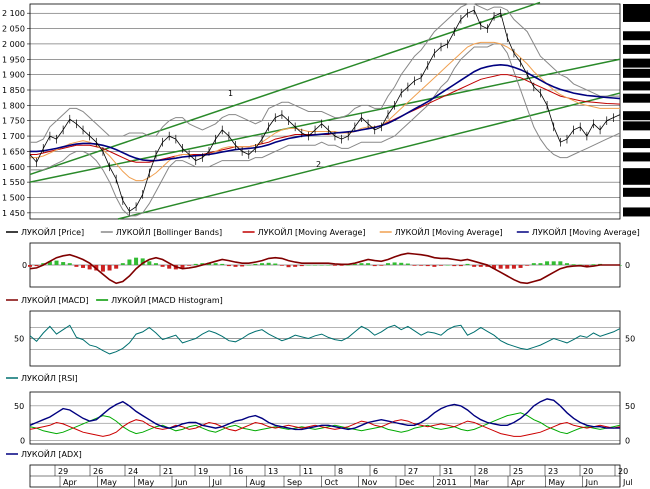 This screenshot has height=489, width=650. What do you see at coordinates (13, 213) in the screenshot?
I see `price-tick-label: 1 450` at bounding box center [13, 213].